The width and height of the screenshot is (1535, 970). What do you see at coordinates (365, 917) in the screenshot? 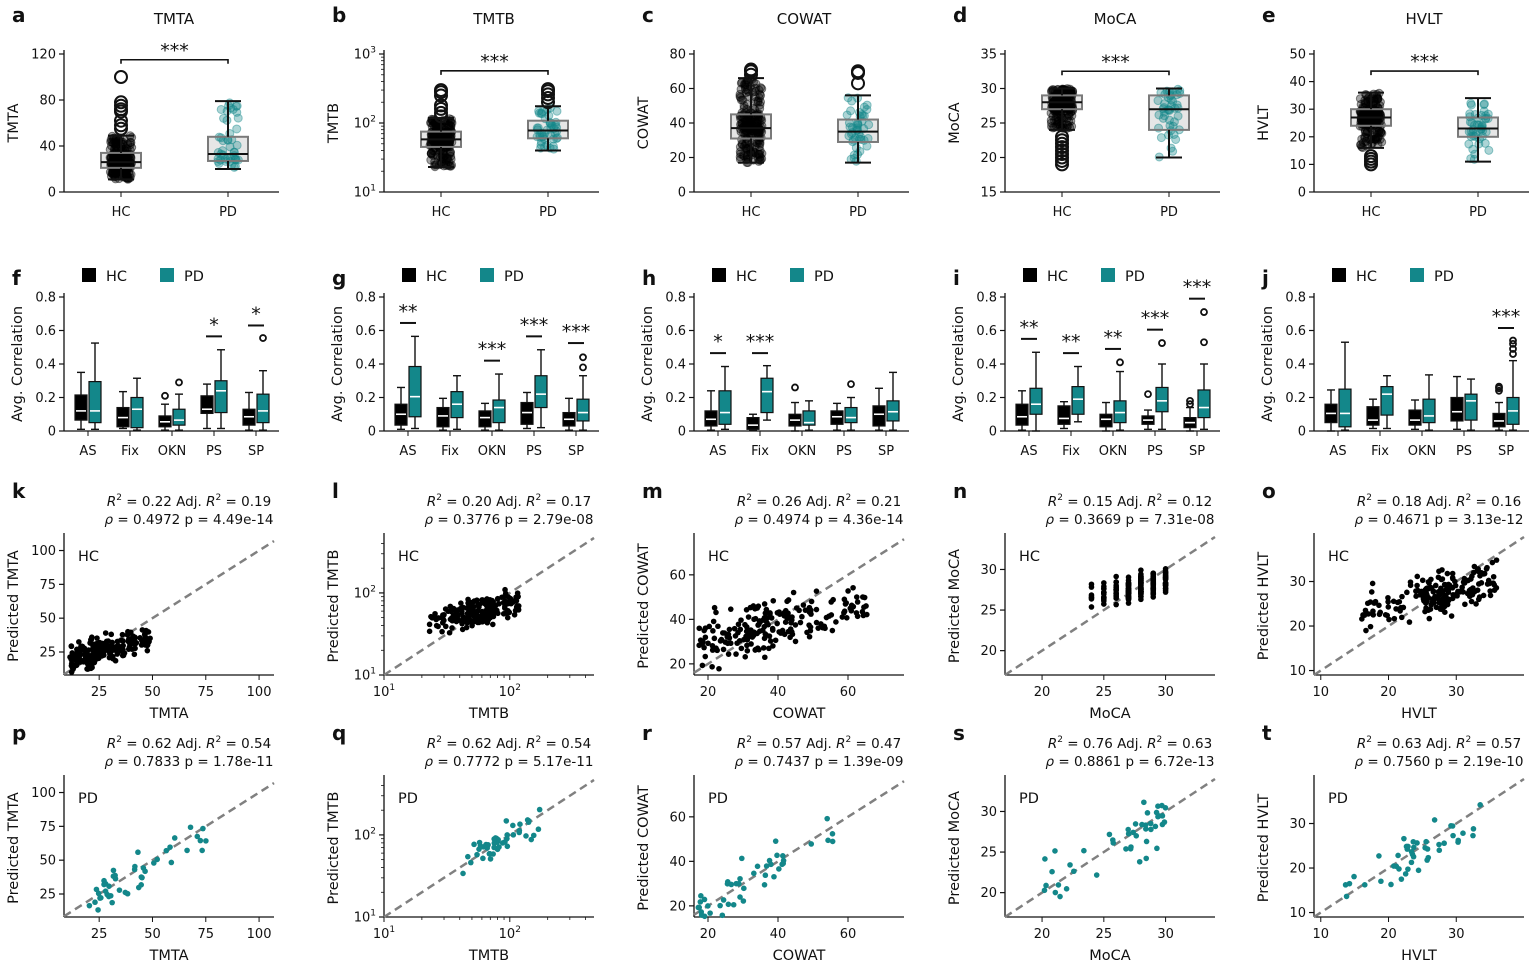
I see `y-tick-label: 101` at bounding box center [365, 917].